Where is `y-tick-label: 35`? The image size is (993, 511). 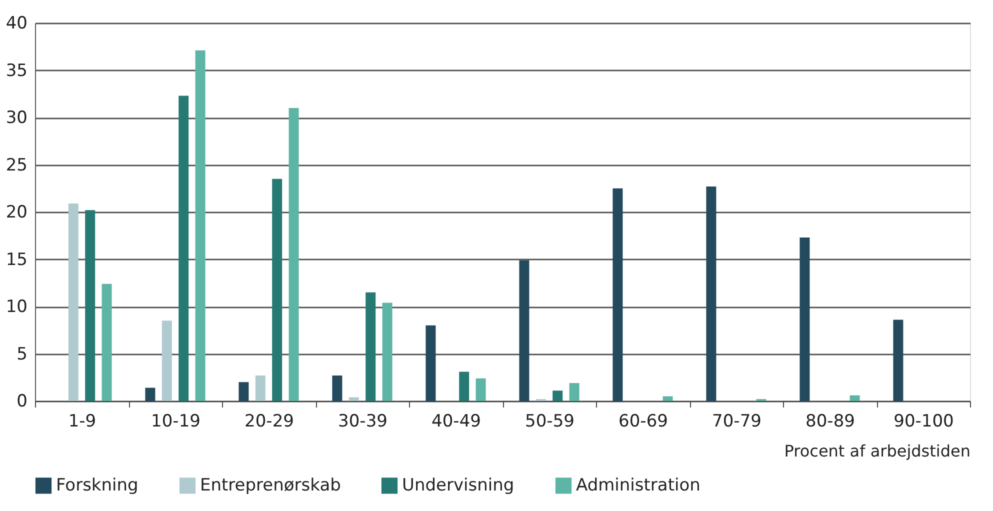
y-tick-label: 35 is located at coordinates (17, 70).